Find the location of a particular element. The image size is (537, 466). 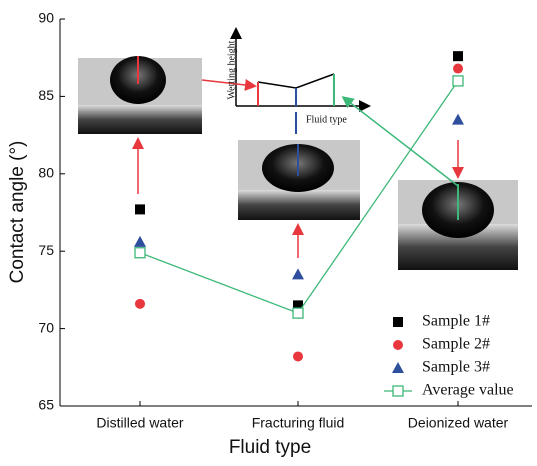

legend-label: Sample 3# is located at coordinates (456, 367).